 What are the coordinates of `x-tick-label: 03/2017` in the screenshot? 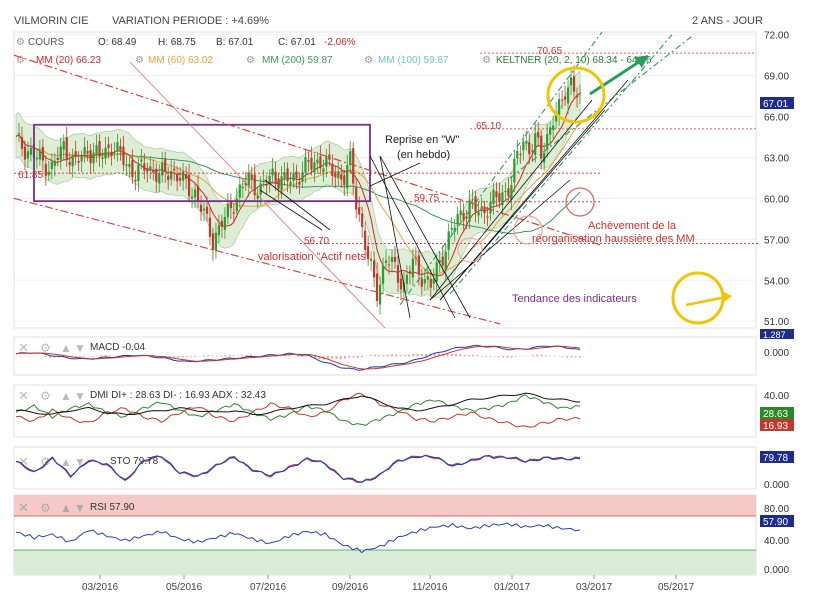 It's located at (594, 587).